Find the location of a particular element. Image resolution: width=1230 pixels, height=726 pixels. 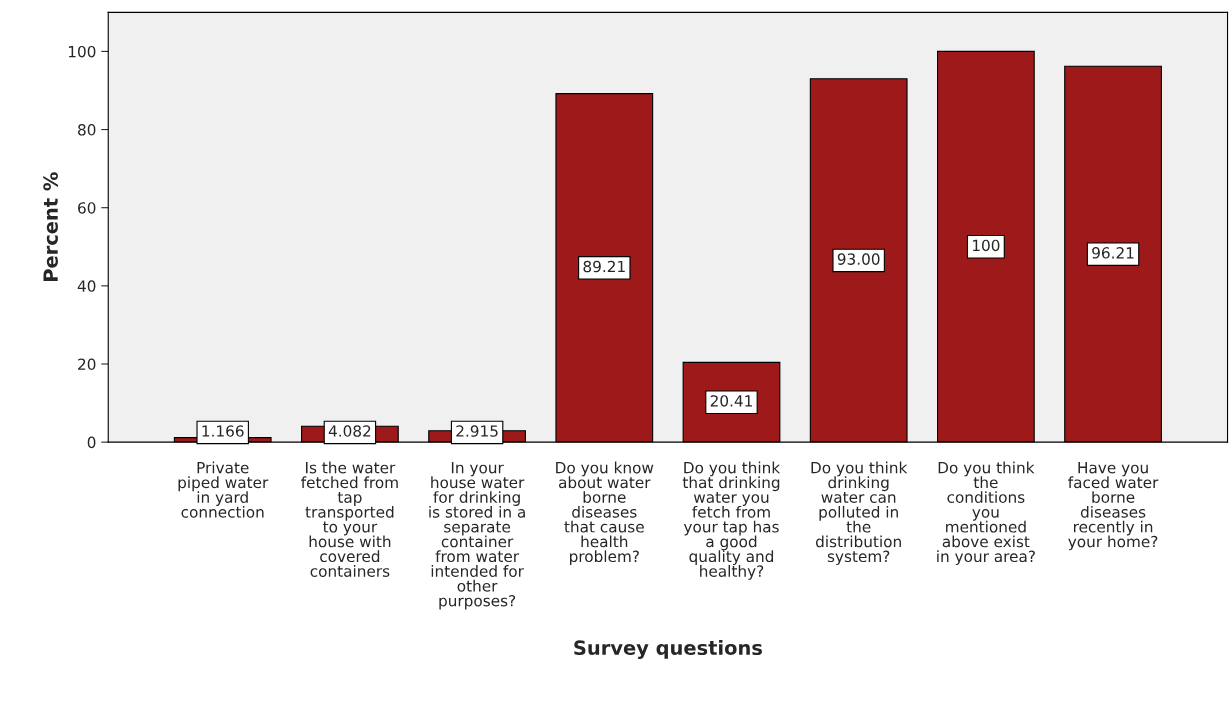

x-tick-label: Do you think the conditions you mentioned above exist in your area? is located at coordinates (986, 513).